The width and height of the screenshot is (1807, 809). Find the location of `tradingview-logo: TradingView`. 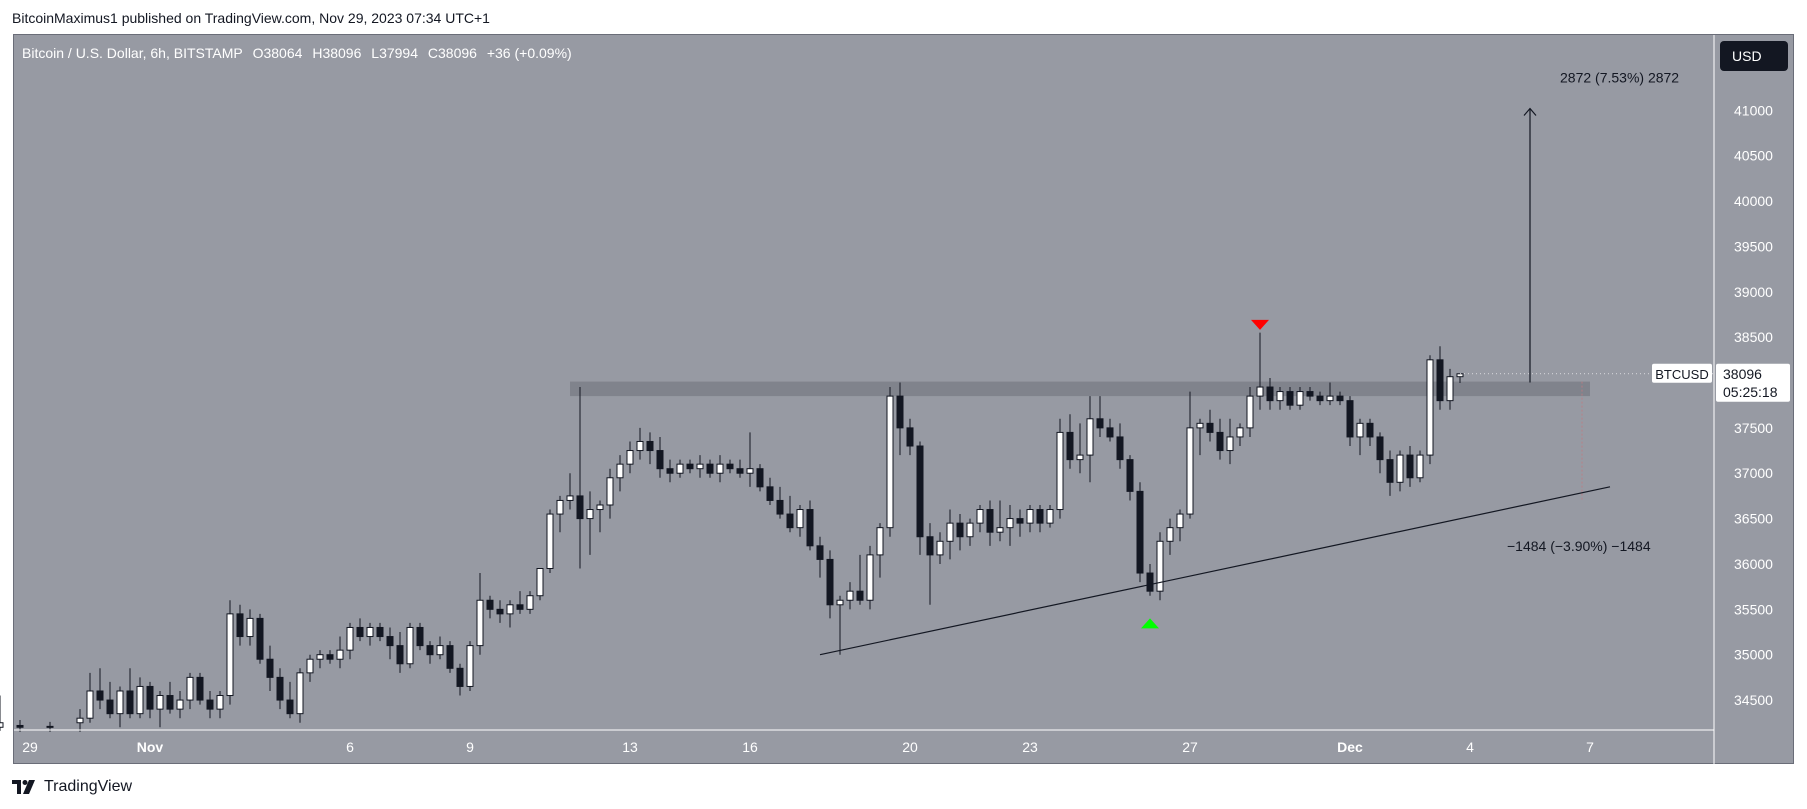

tradingview-logo: TradingView is located at coordinates (72, 787).